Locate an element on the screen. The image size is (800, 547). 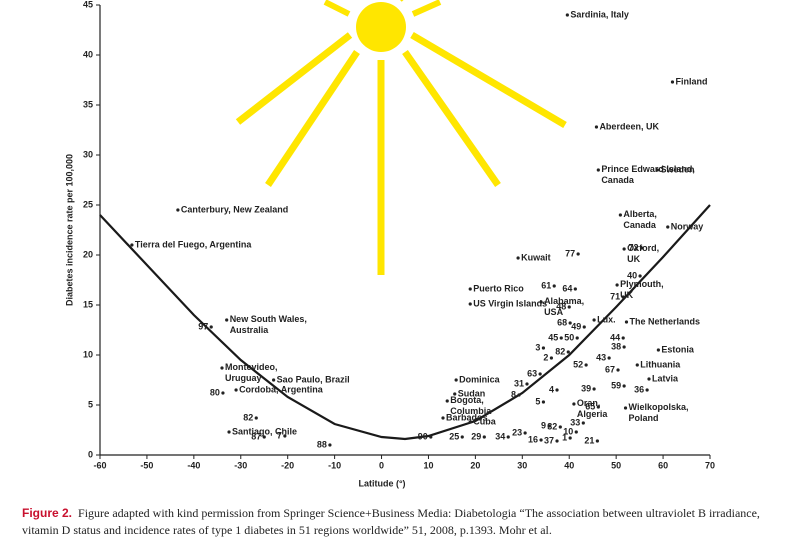
point-label: 90 is located at coordinates (423, 436).